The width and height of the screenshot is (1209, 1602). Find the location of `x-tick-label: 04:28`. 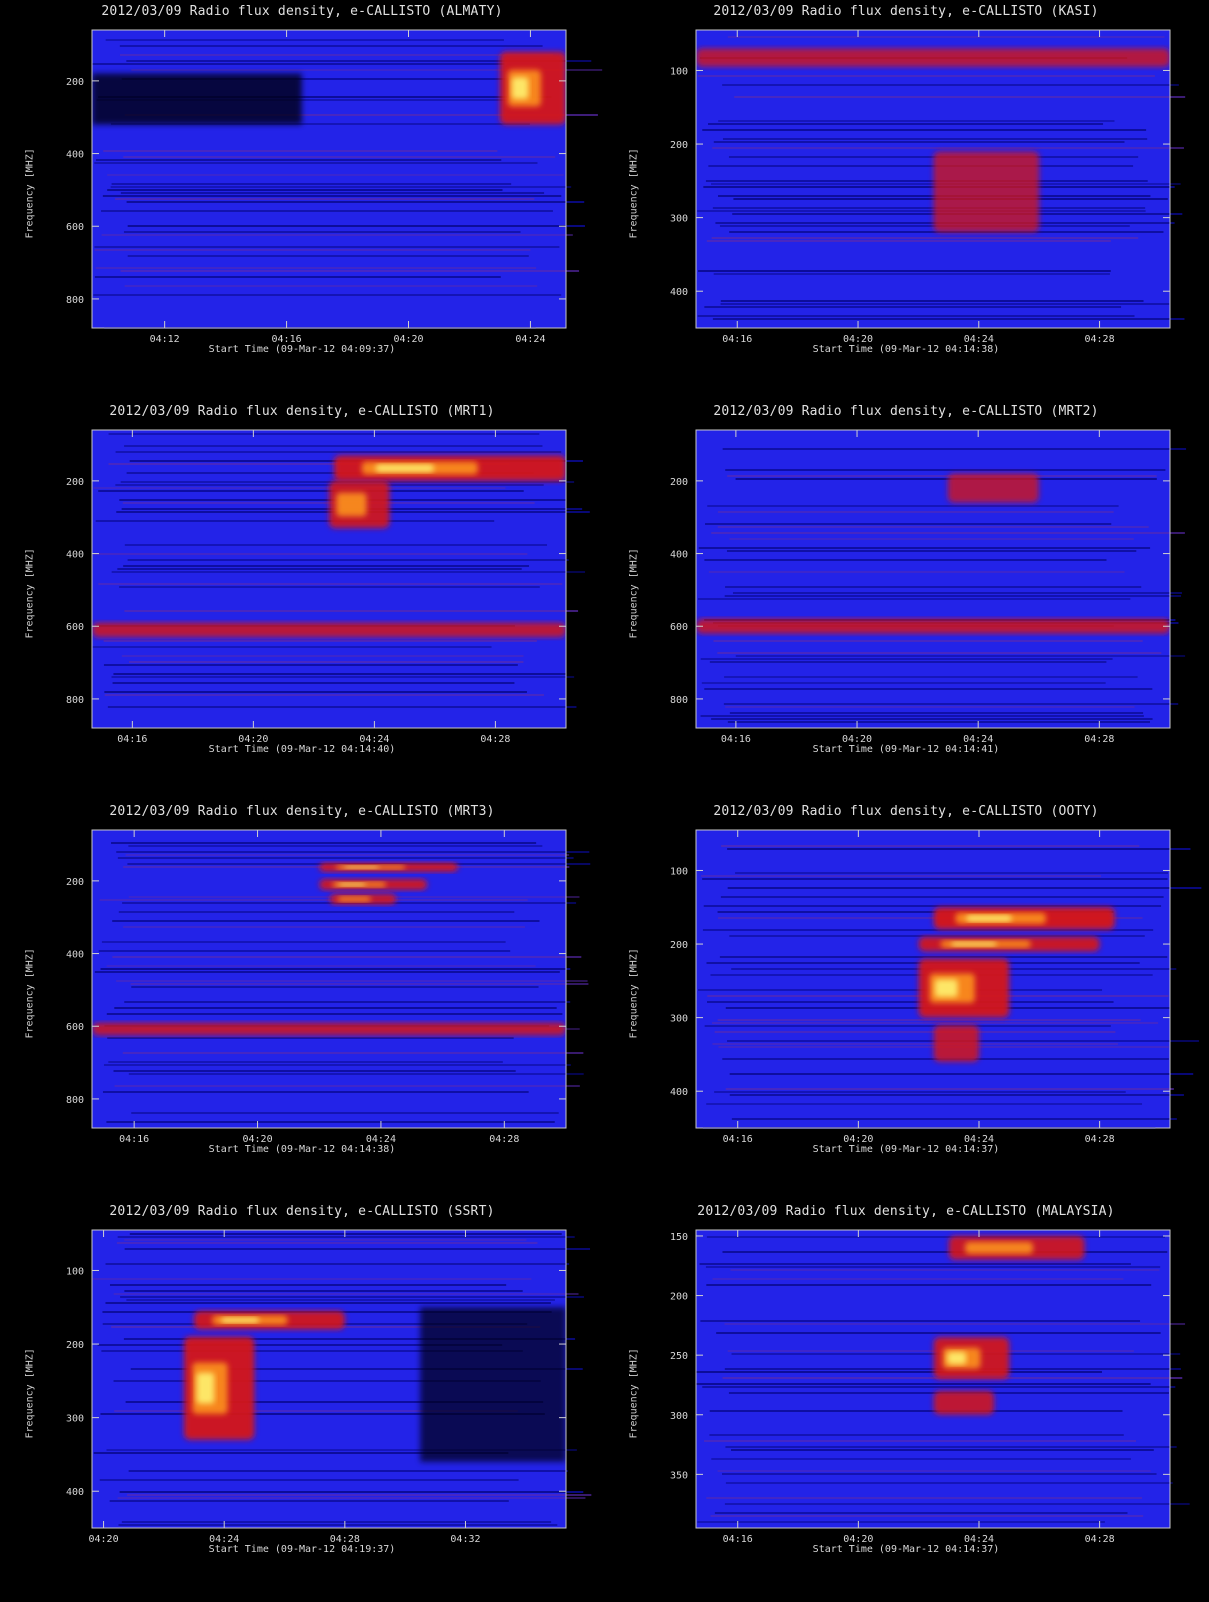

x-tick-label: 04:28 is located at coordinates (495, 739).